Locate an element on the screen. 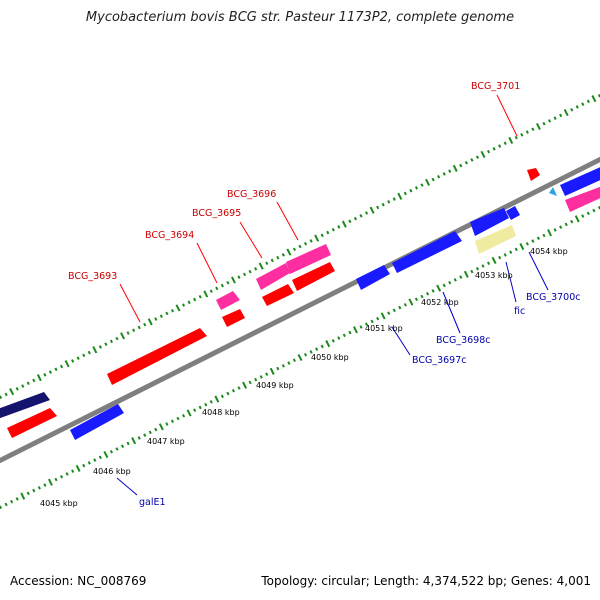  gene-bcg-3694b is located at coordinates (233, 318).